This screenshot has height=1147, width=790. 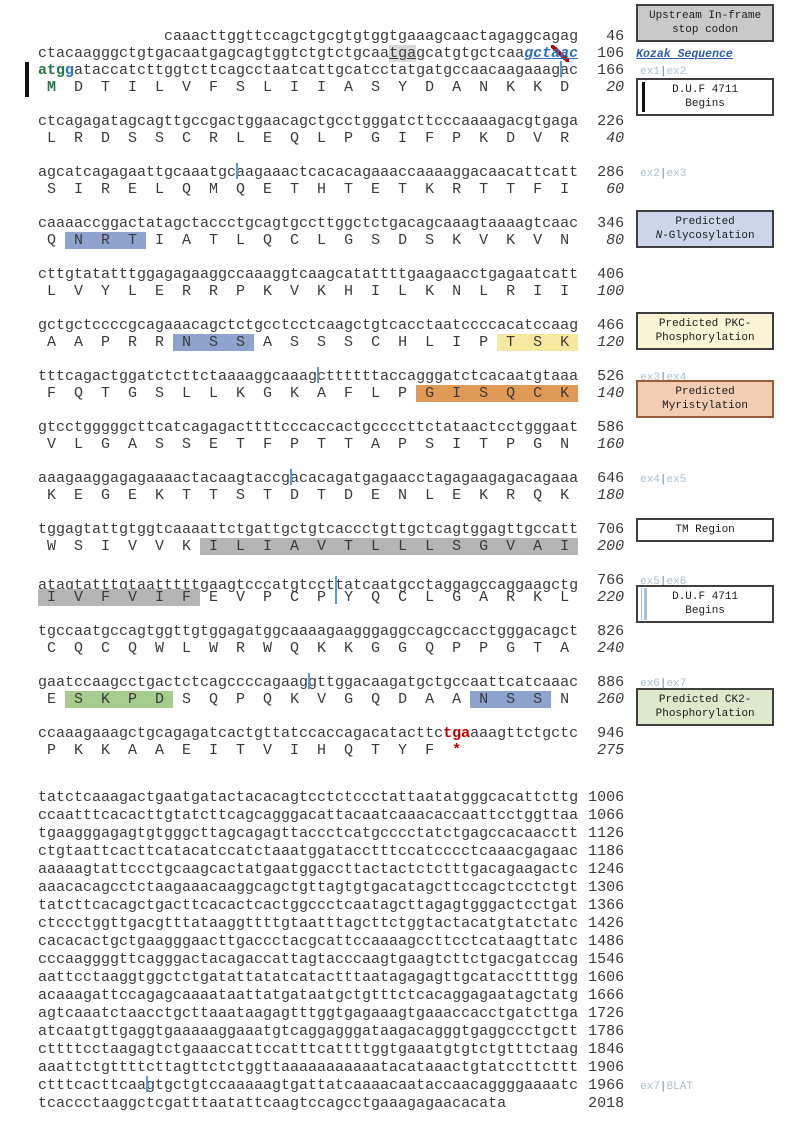 What do you see at coordinates (705, 707) in the screenshot?
I see `annotation-box-ck2-phosphorylation: Predicted CK2- Phosphorylation` at bounding box center [705, 707].